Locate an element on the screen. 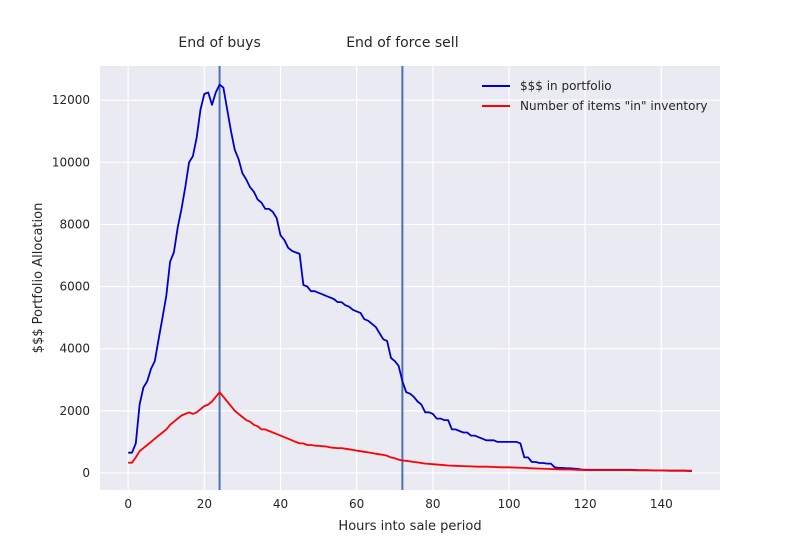 The width and height of the screenshot is (800, 550). x-tick-label: 80 is located at coordinates (432, 504).